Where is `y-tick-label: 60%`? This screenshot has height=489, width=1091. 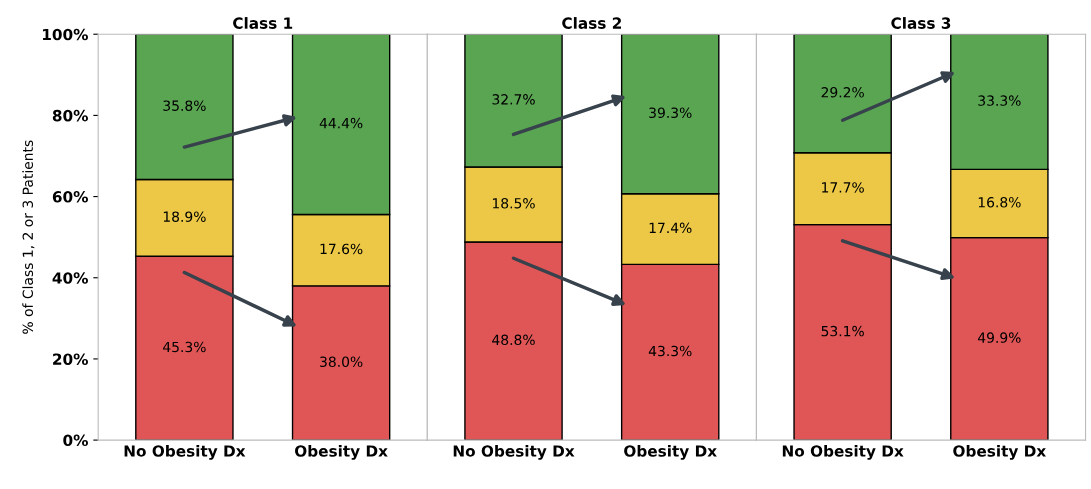
y-tick-label: 60% is located at coordinates (70, 197).